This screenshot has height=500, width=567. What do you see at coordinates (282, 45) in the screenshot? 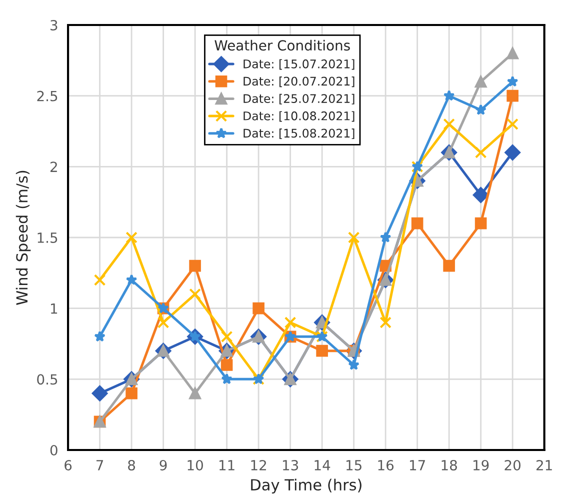
I see `legend-title: Weather Conditions` at bounding box center [282, 45].